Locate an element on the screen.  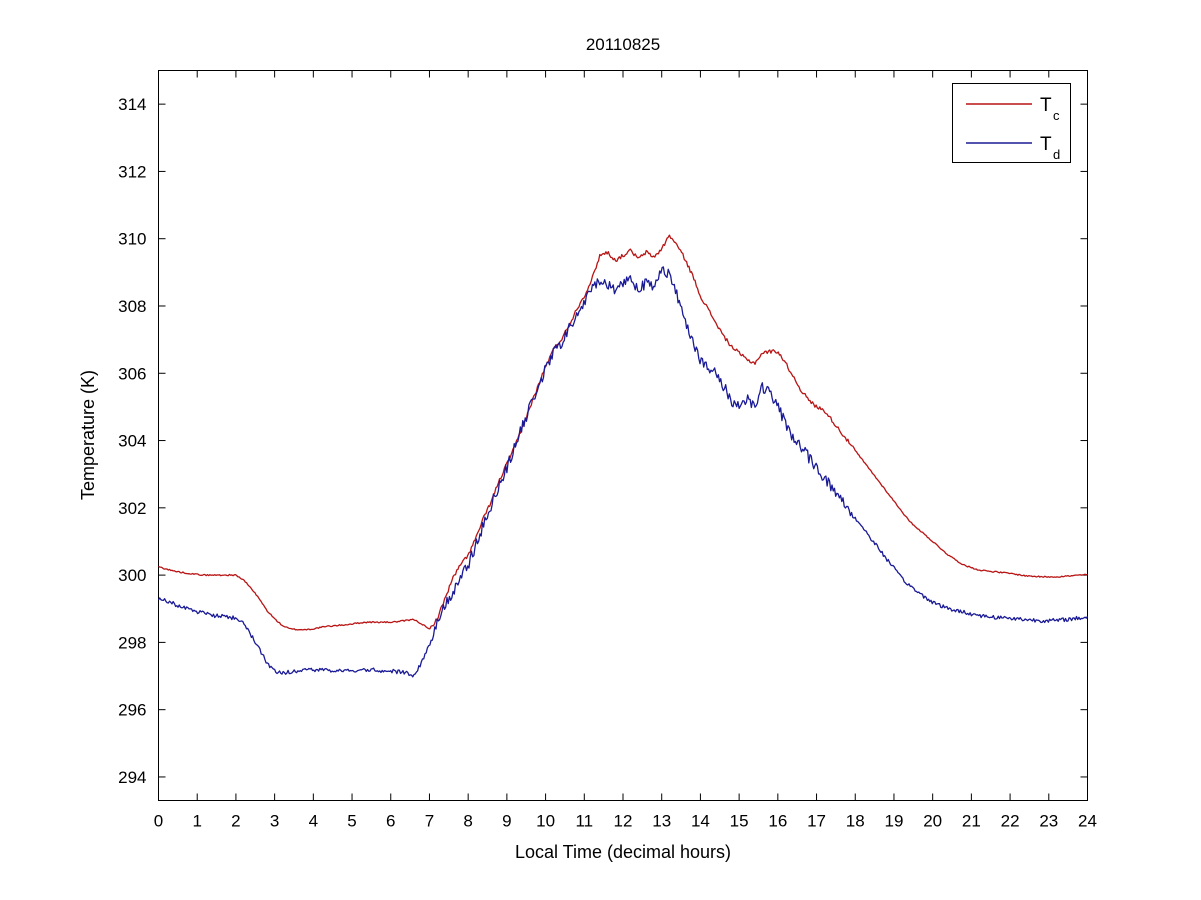
y-tick-label: 312 is located at coordinates (132, 171).